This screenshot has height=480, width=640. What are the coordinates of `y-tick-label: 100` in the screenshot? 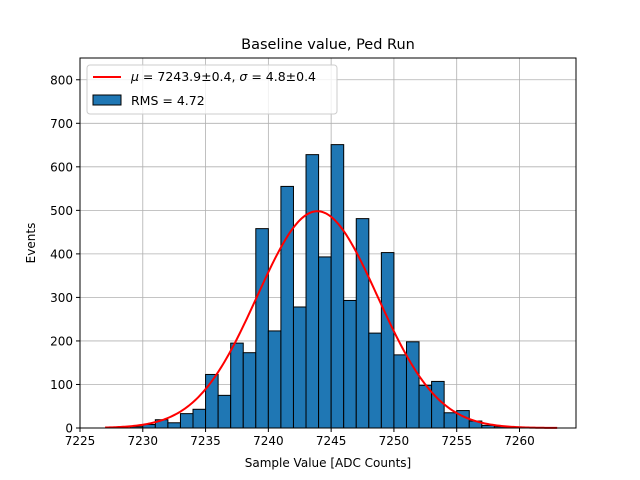 It's located at (61, 385).